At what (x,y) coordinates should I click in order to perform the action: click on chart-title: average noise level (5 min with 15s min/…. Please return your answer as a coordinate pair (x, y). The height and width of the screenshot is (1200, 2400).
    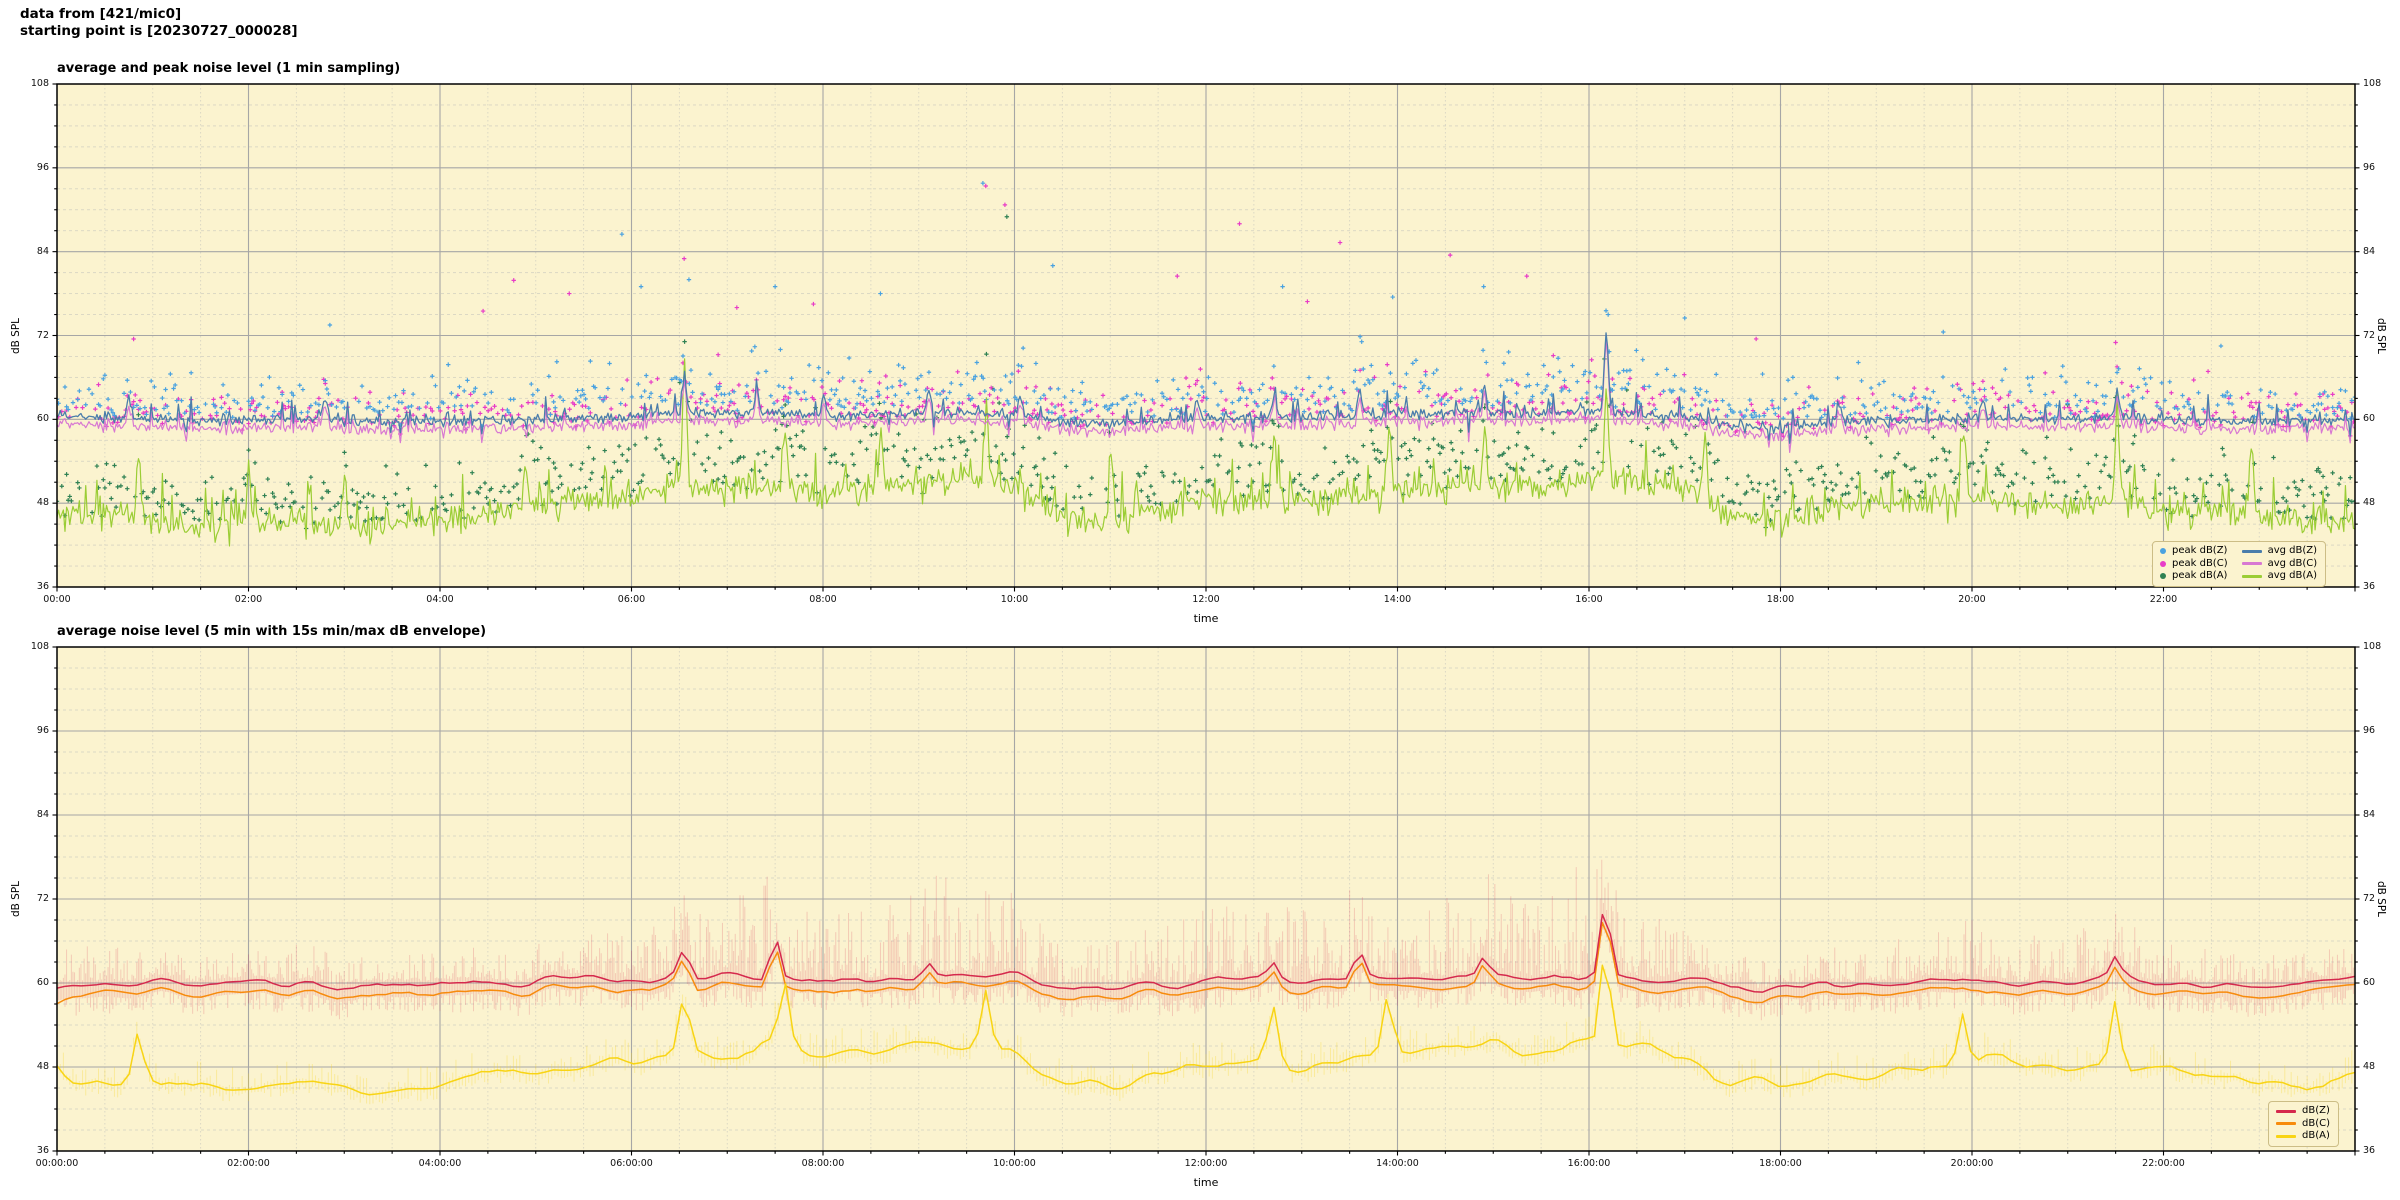
    Looking at the image, I should click on (272, 631).